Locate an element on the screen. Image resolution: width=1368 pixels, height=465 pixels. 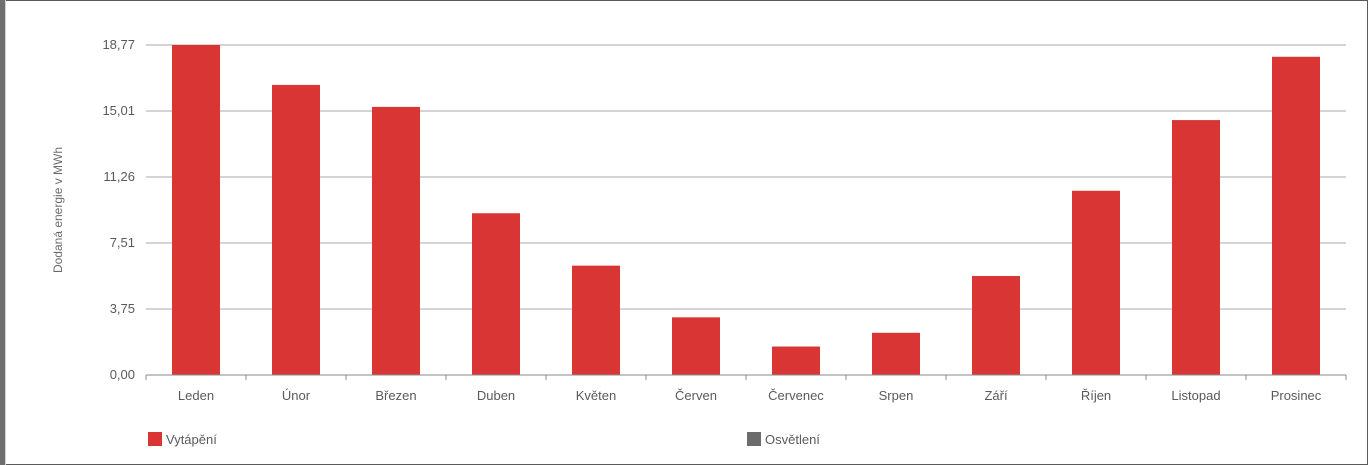
x-tick-label: Červenec is located at coordinates (796, 395).